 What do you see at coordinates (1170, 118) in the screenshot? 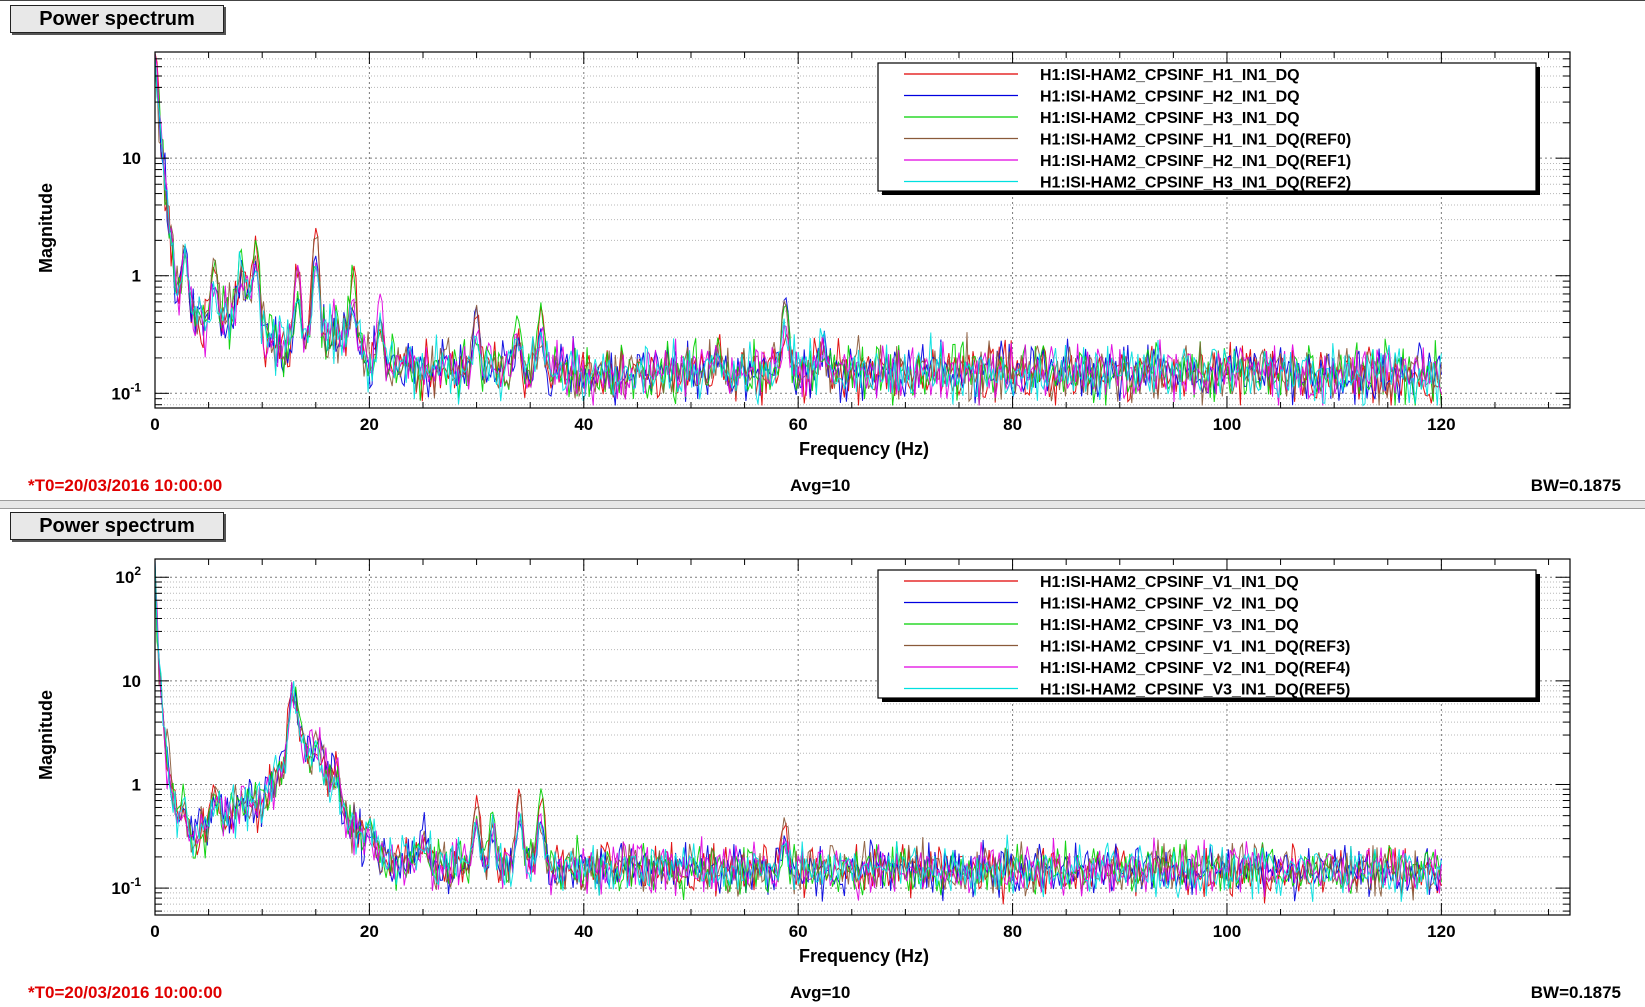
I see `legend-entry: H1:ISI-HAM2_CPSINF_H3_IN1_DQ` at bounding box center [1170, 118].